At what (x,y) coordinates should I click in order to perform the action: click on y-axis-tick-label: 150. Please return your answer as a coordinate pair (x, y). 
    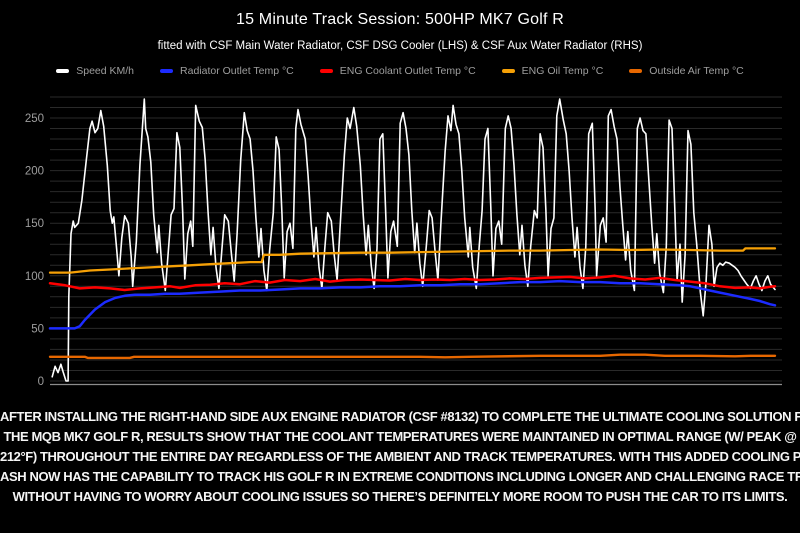
    Looking at the image, I should click on (34, 224).